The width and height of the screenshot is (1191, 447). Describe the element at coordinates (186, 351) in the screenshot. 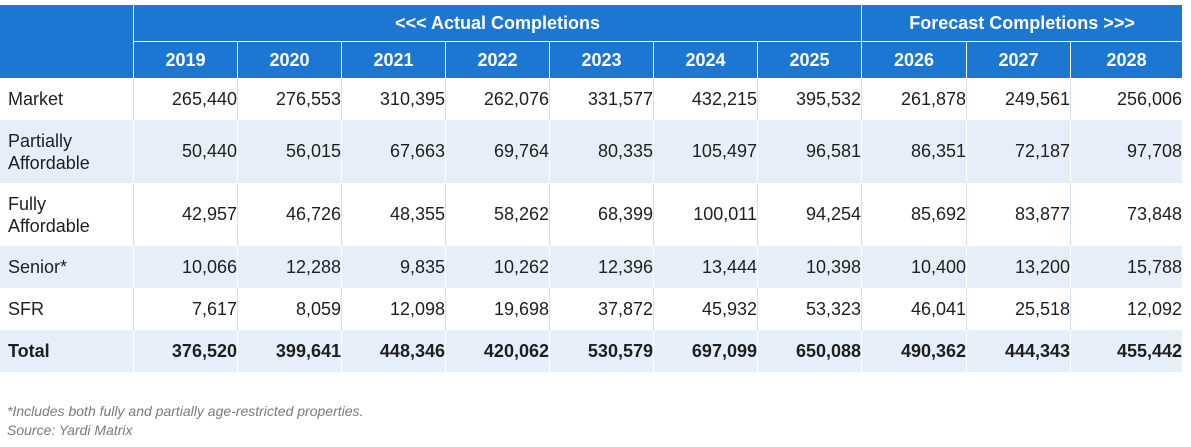

I see `table-cell: 376,520` at that location.